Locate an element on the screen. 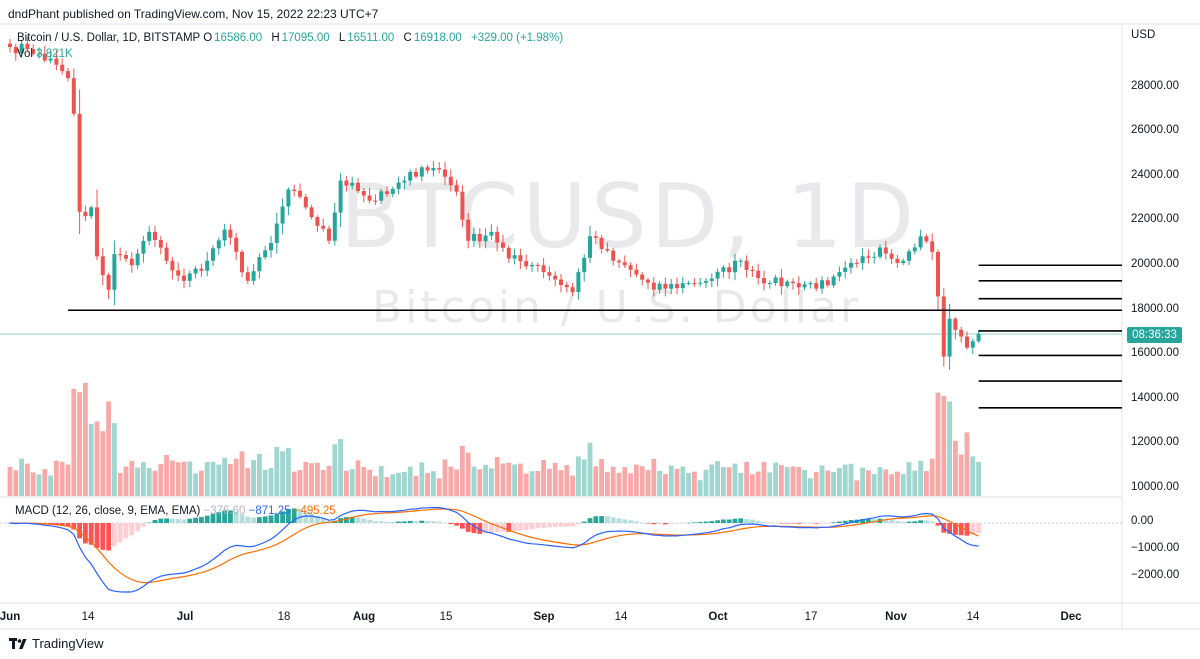 This screenshot has height=659, width=1200. price-tick: 24000.00 is located at coordinates (1155, 175).